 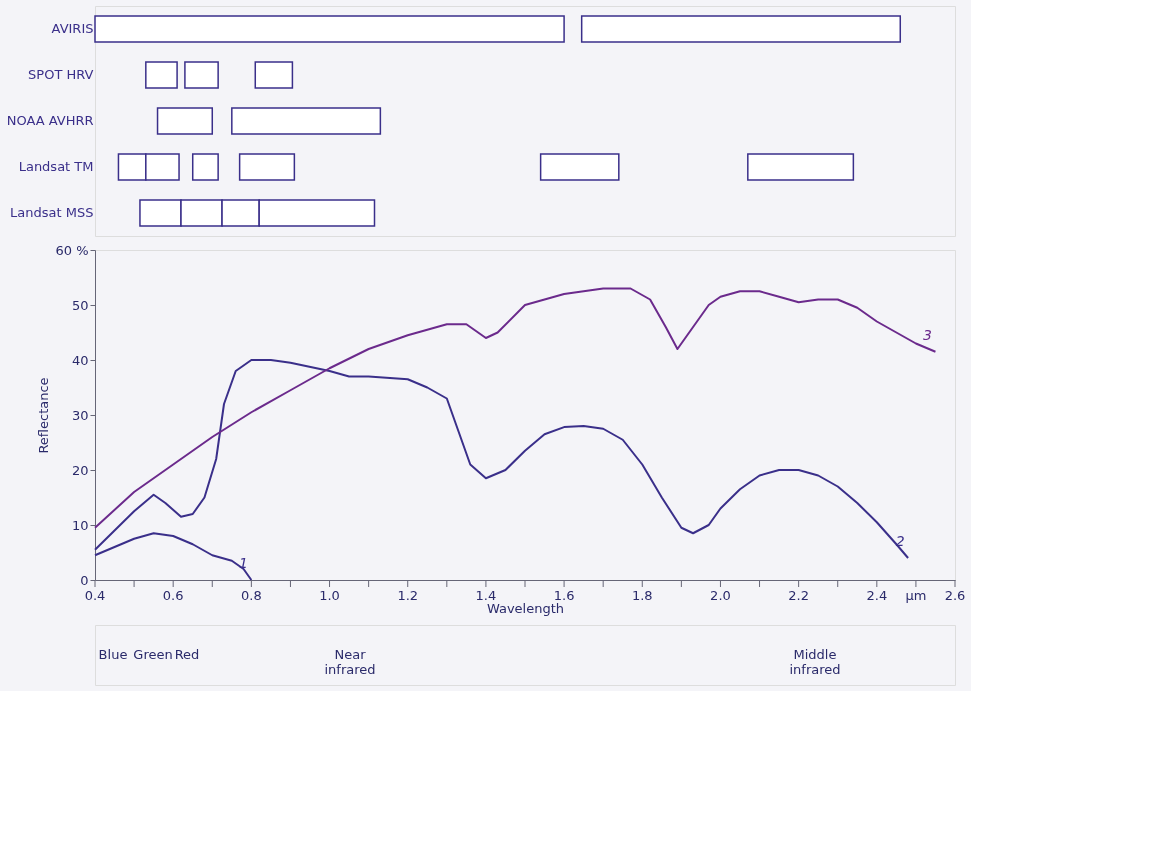 What do you see at coordinates (153, 654) in the screenshot?
I see `text: Green` at bounding box center [153, 654].